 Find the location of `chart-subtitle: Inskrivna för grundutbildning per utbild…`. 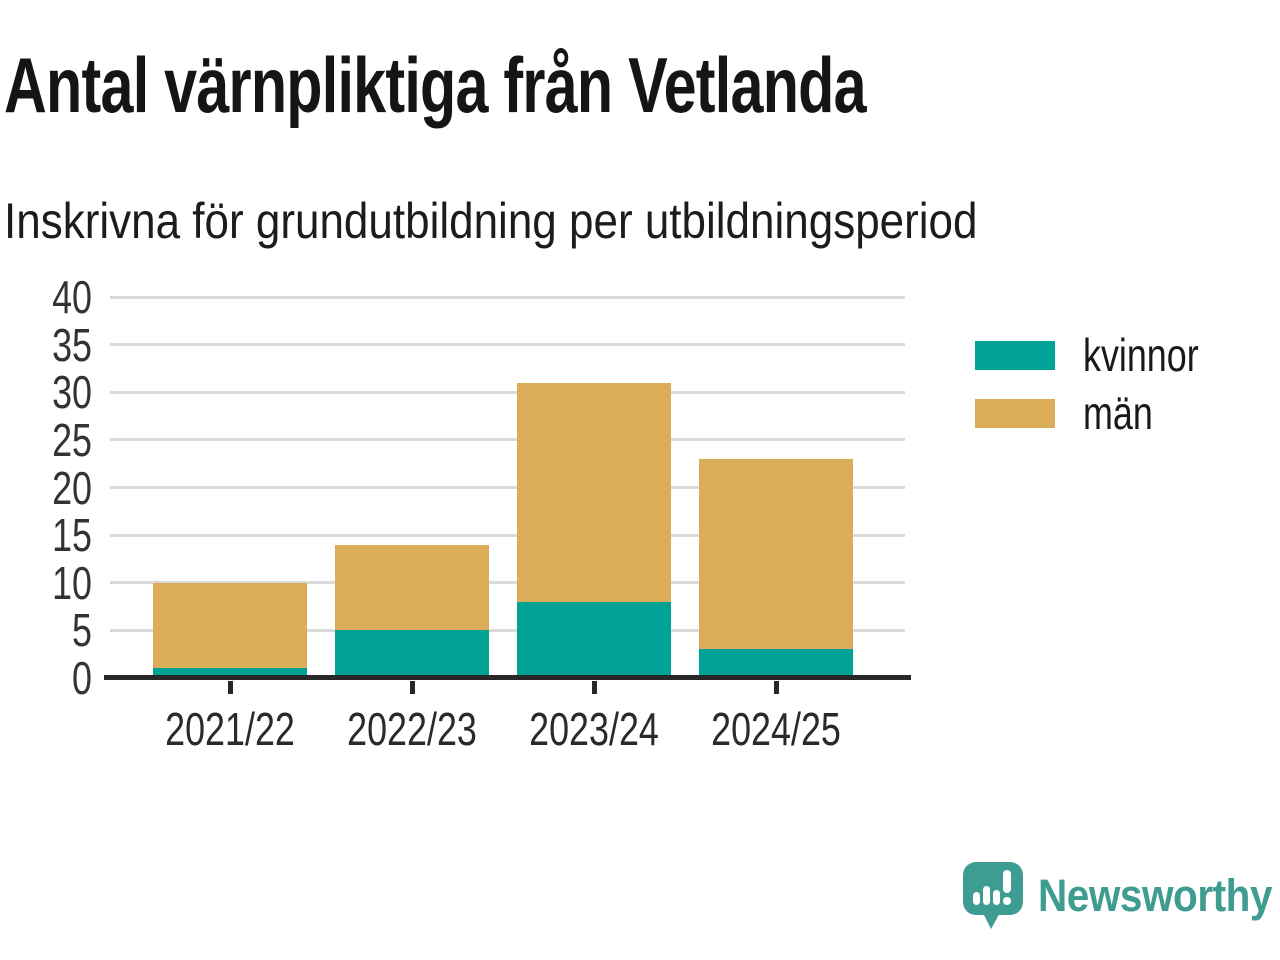

chart-subtitle: Inskrivna för grundutbildning per utbild… is located at coordinates (491, 221).